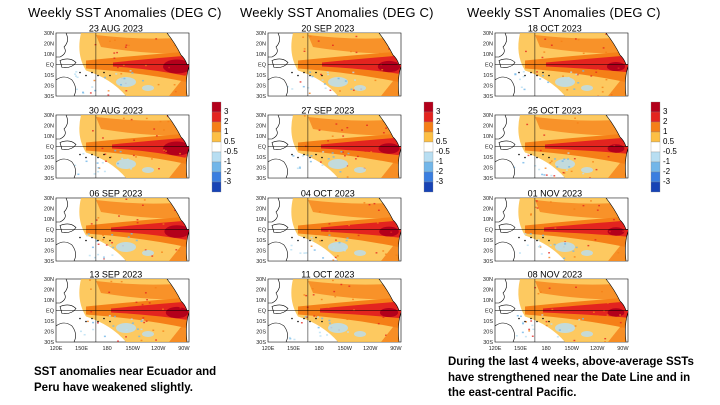 This screenshot has height=405, width=720. What do you see at coordinates (117, 144) in the screenshot?
I see `sst-map: 30N 20N 10N EQ 10S 20S 30S 30 AUG 2023` at bounding box center [117, 144].